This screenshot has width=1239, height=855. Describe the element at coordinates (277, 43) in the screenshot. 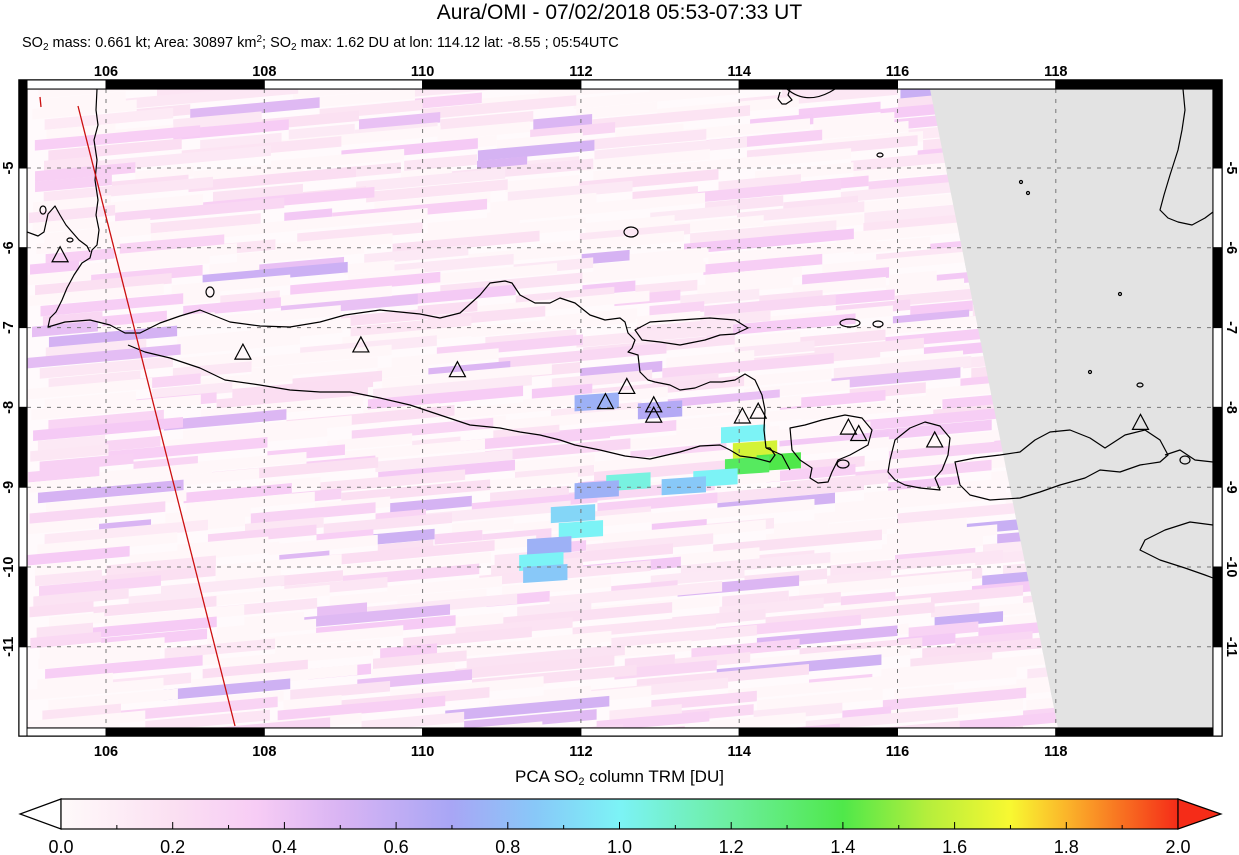

I see `subtitle-so2-b: ; SO` at that location.